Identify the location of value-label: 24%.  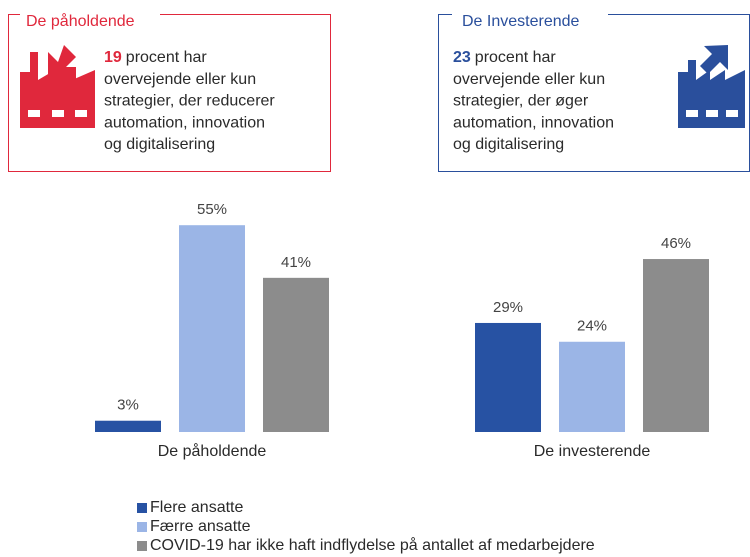
(592, 326).